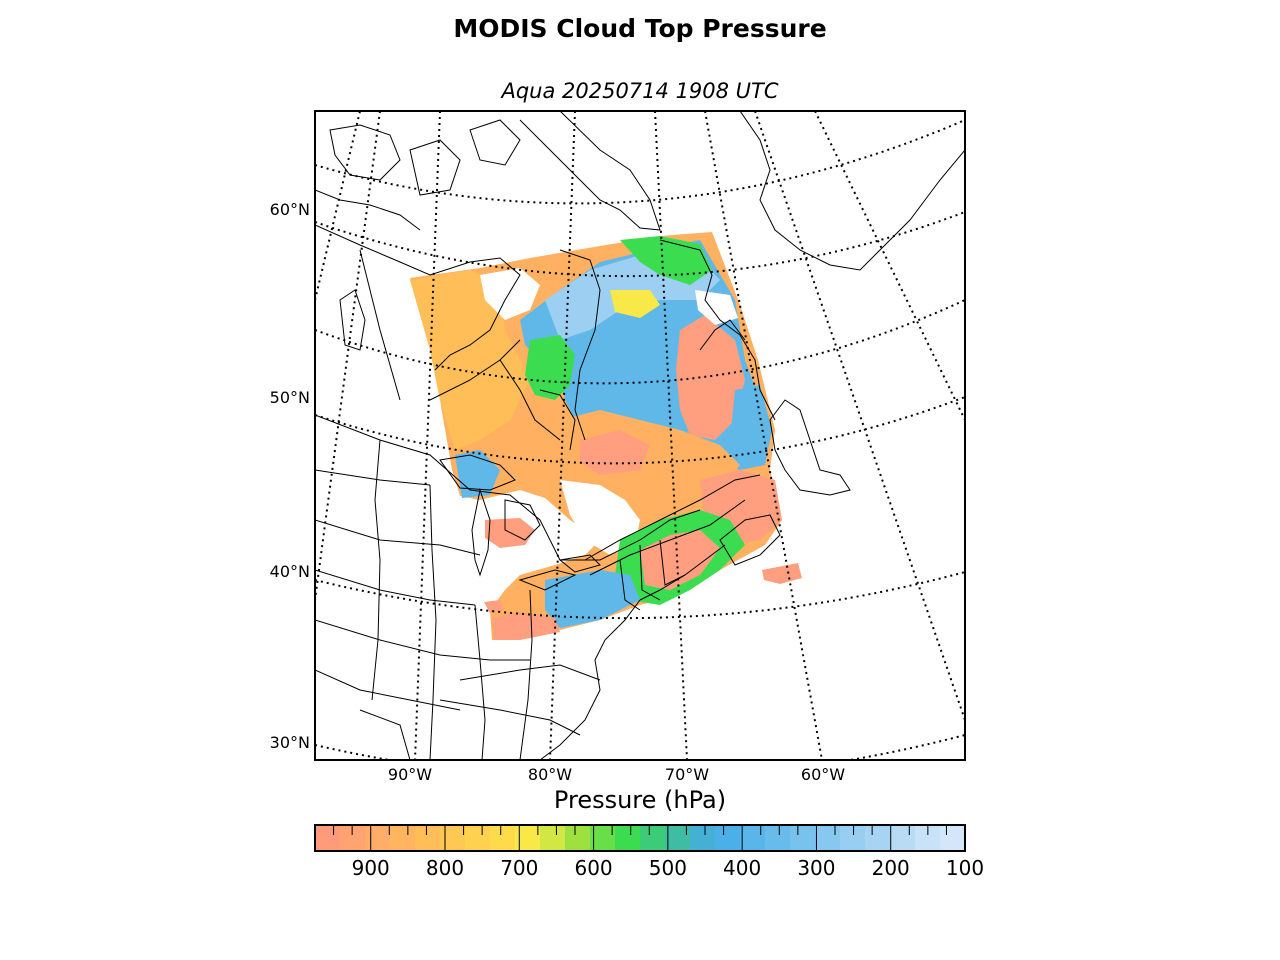 The image size is (1280, 960). I want to click on labrador-coast, so click(717, 330).